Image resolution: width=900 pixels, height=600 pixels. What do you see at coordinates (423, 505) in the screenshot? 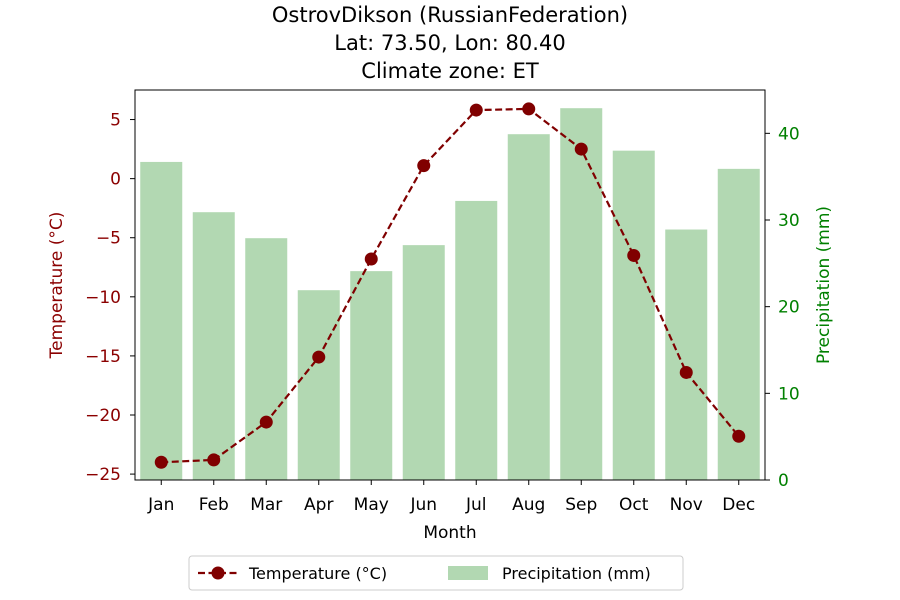
I see `x-tick-label-jun: Jun` at bounding box center [423, 505].